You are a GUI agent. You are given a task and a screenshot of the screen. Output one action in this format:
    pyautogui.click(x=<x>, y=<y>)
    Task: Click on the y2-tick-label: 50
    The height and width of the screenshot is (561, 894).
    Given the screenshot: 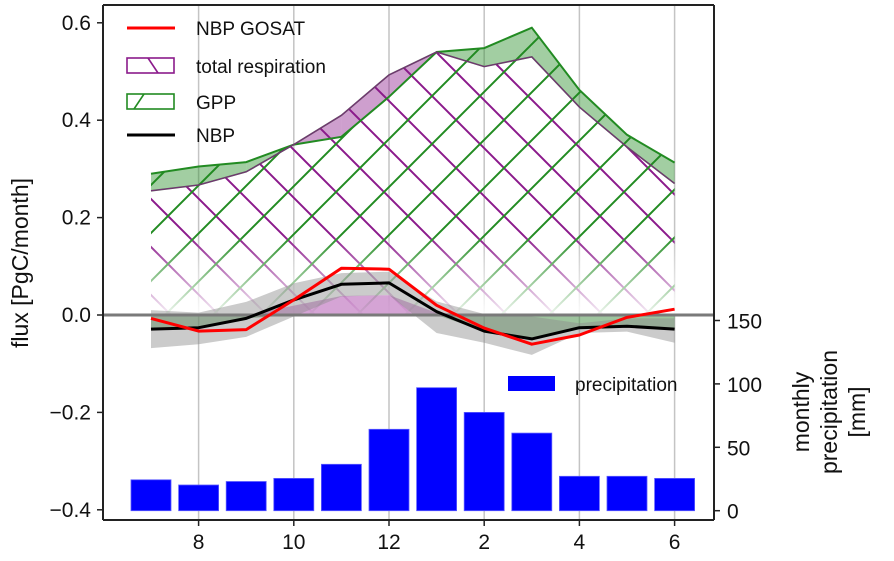 What is the action you would take?
    pyautogui.click(x=738, y=448)
    